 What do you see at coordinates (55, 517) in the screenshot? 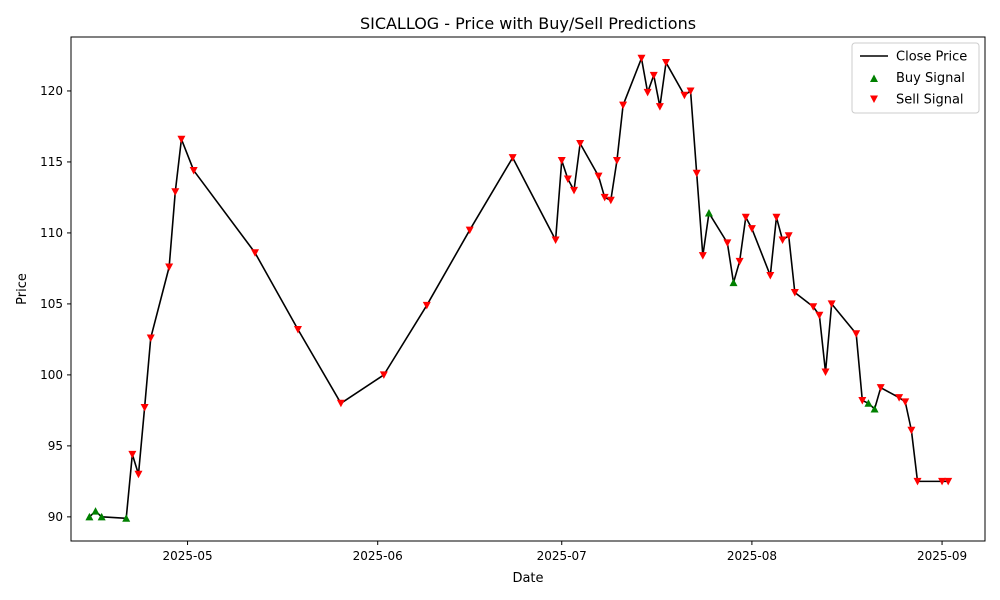
I see `y-tick-label: 90` at bounding box center [55, 517].